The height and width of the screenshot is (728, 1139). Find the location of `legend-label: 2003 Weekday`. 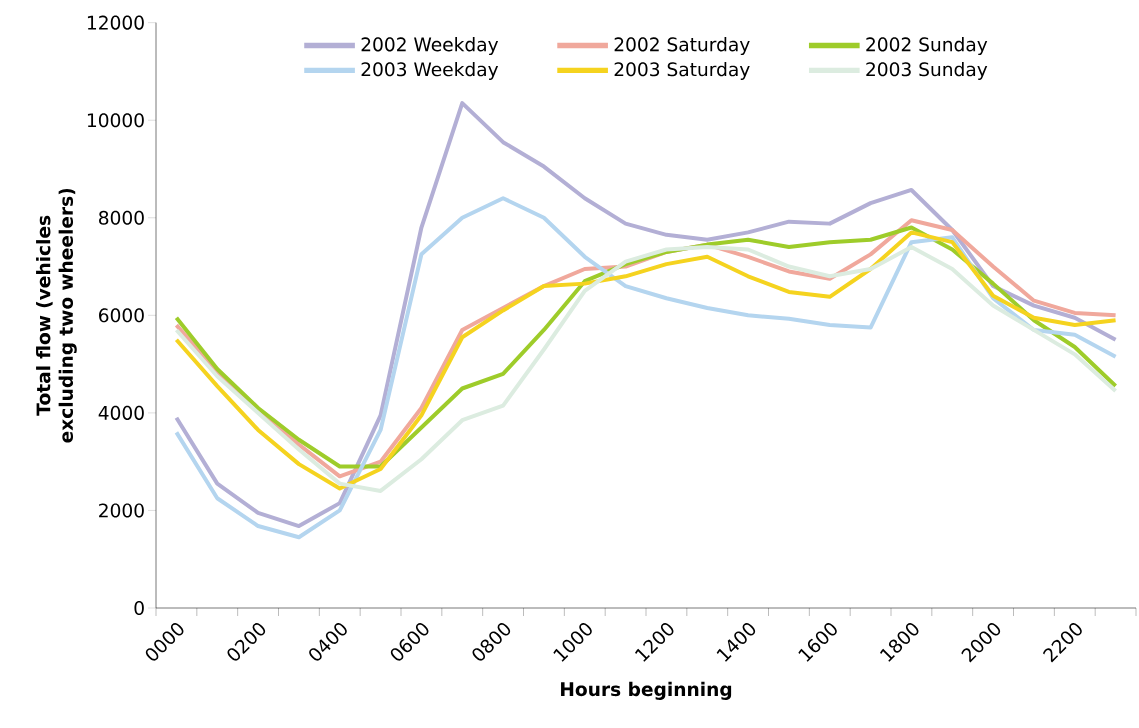

legend-label: 2003 Weekday is located at coordinates (430, 70).